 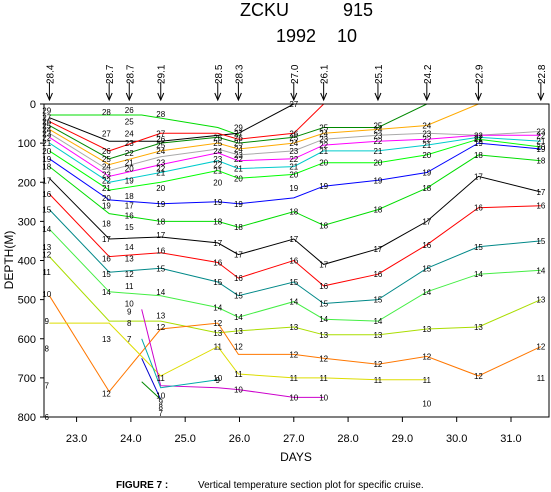 I want to click on x-tick-label: 30.0, so click(x=456, y=439).